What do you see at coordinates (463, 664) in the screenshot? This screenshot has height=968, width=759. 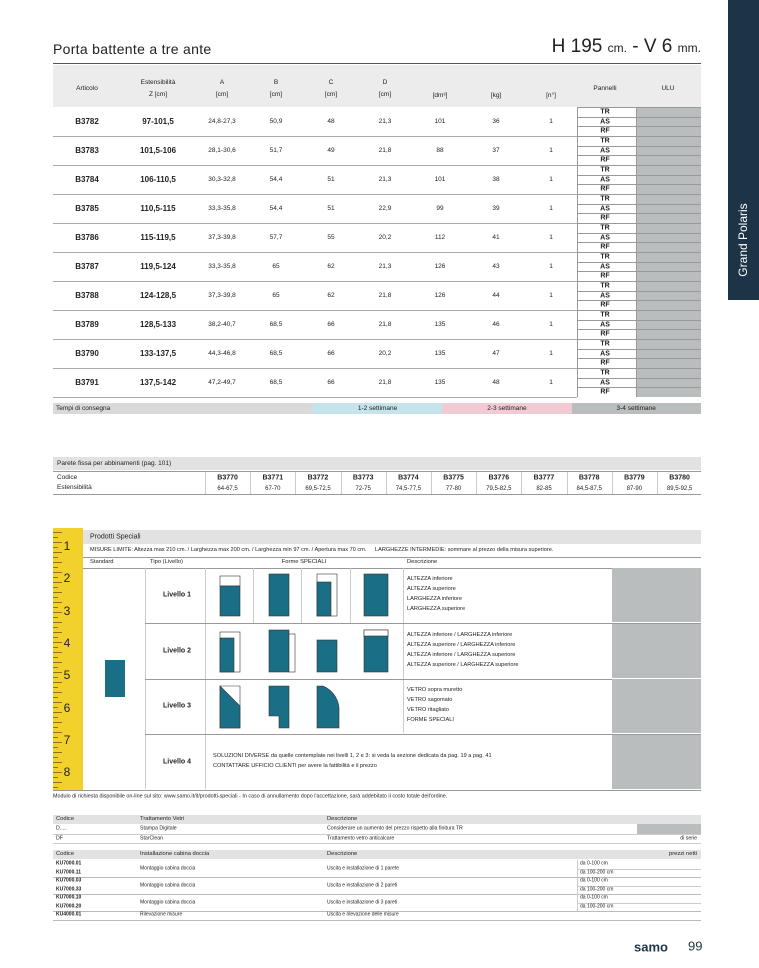 I see `level-description: ALTEZZA superiore / LARGHEZZA superiore` at bounding box center [463, 664].